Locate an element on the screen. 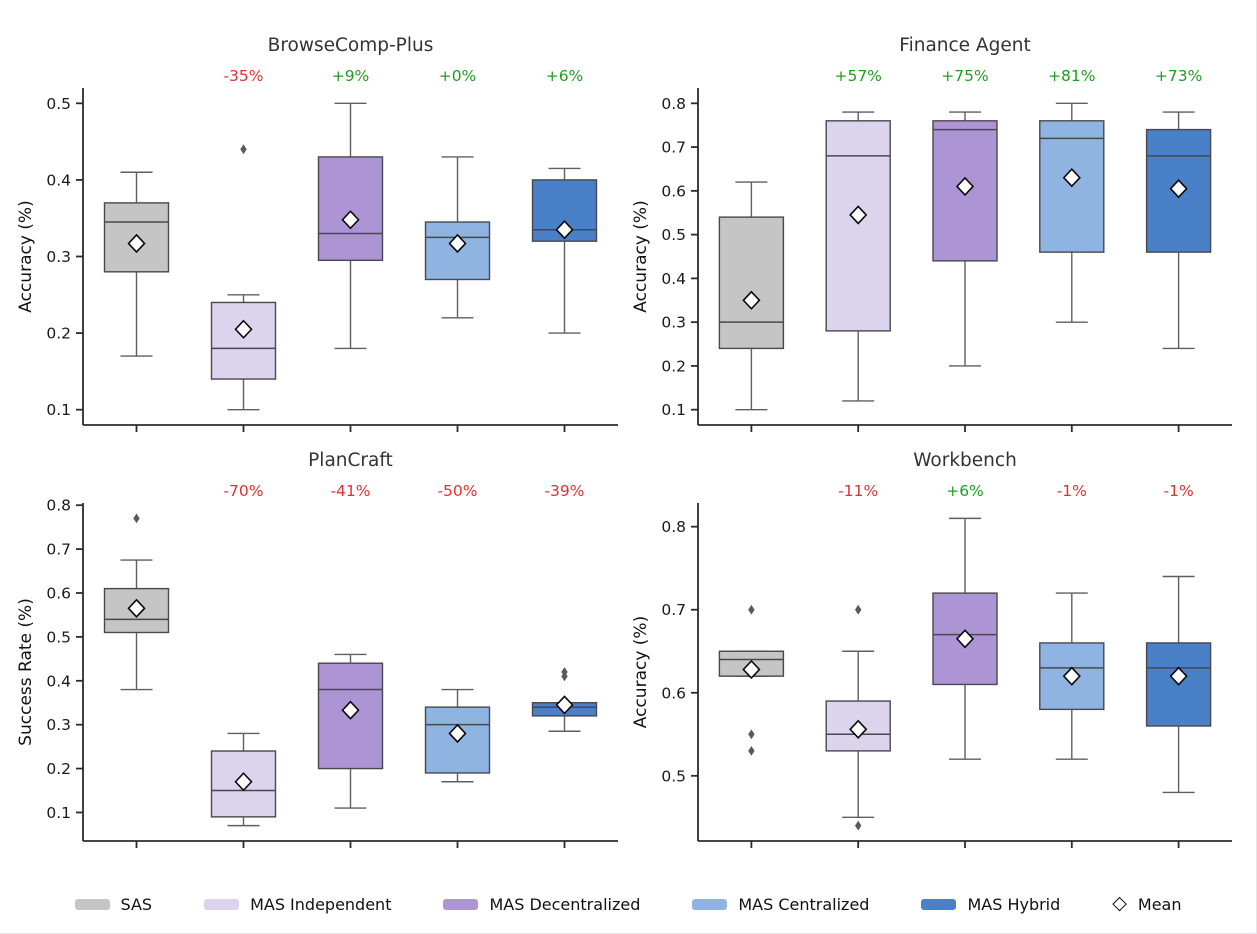 The image size is (1257, 934). legend-label-mas-hybrid: MAS Hybrid is located at coordinates (1014, 904).